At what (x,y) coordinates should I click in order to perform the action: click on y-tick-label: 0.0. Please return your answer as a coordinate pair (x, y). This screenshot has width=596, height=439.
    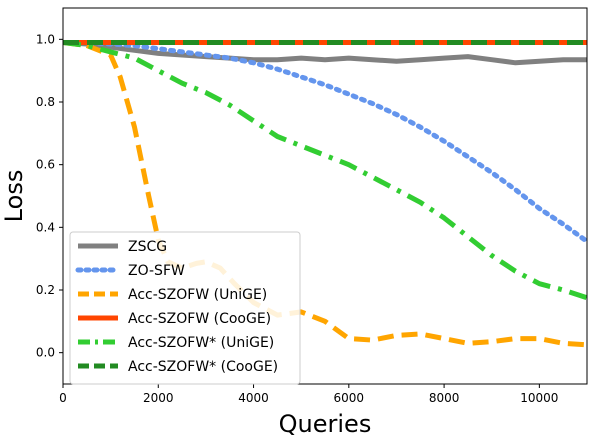
    Looking at the image, I should click on (45, 353).